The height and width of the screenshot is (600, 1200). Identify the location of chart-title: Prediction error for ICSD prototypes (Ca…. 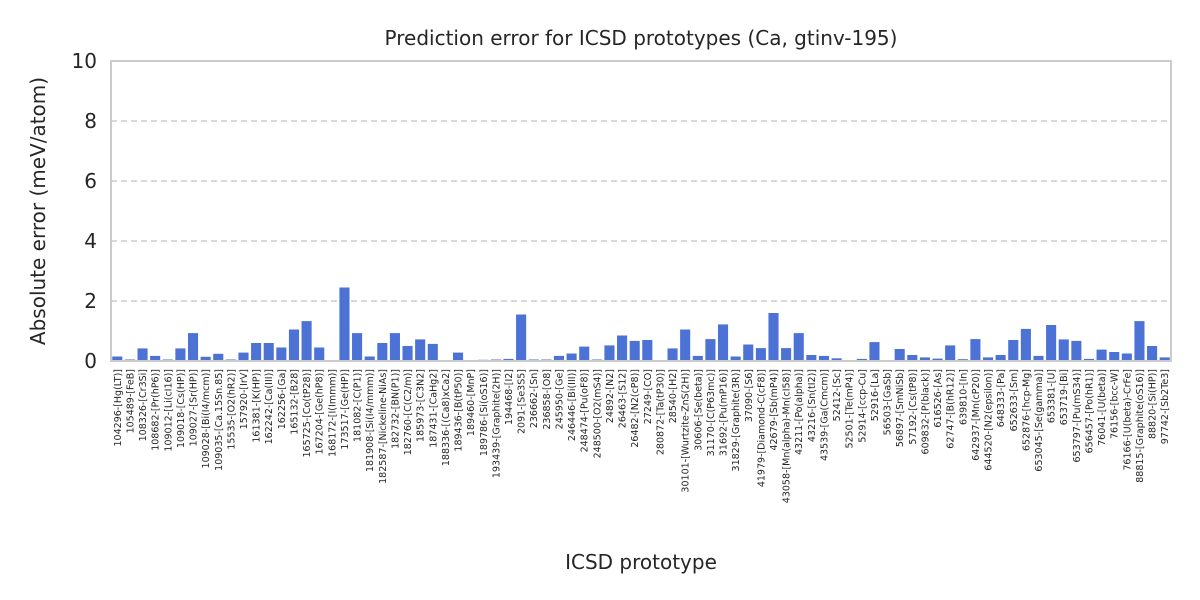
(641, 38).